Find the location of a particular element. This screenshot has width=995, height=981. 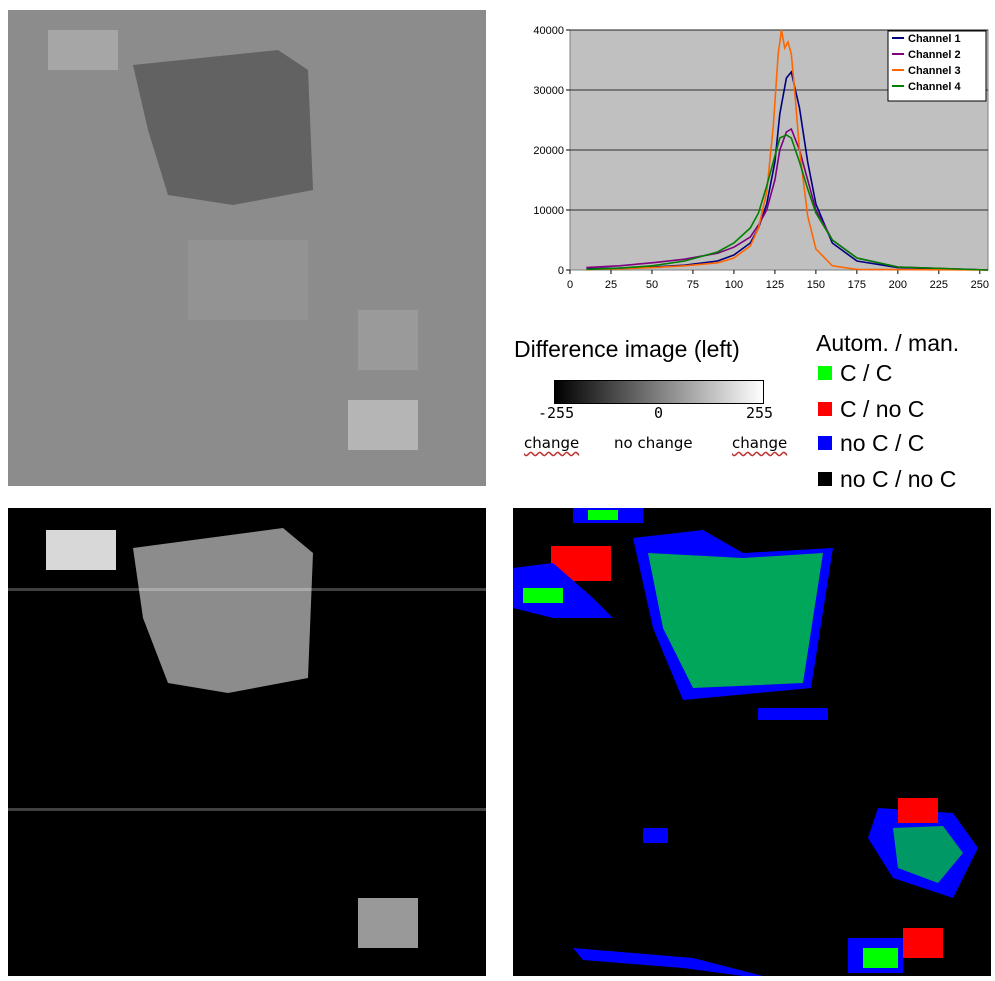

y-tick-label: 20000 is located at coordinates (548, 151).